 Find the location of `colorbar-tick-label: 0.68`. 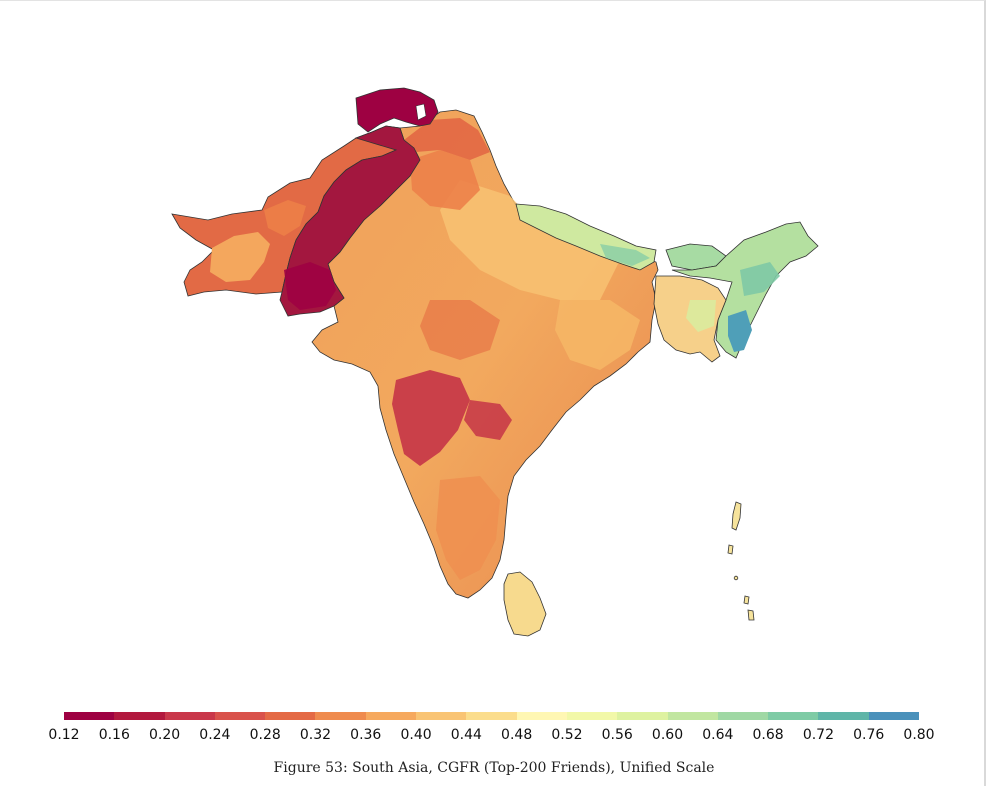

colorbar-tick-label: 0.68 is located at coordinates (768, 735).